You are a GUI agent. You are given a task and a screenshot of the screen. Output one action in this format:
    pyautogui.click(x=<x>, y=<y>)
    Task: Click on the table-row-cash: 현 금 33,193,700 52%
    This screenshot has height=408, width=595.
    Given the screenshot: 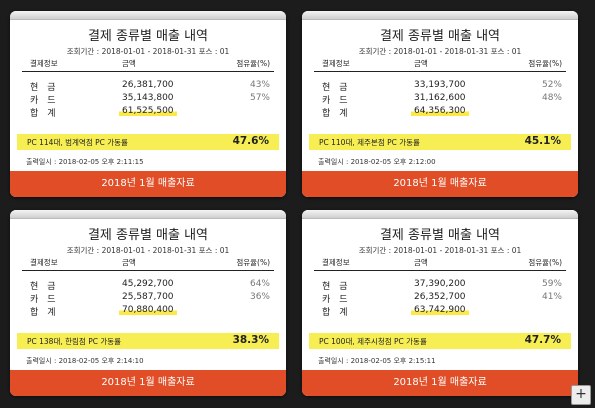 What is the action you would take?
    pyautogui.click(x=440, y=85)
    